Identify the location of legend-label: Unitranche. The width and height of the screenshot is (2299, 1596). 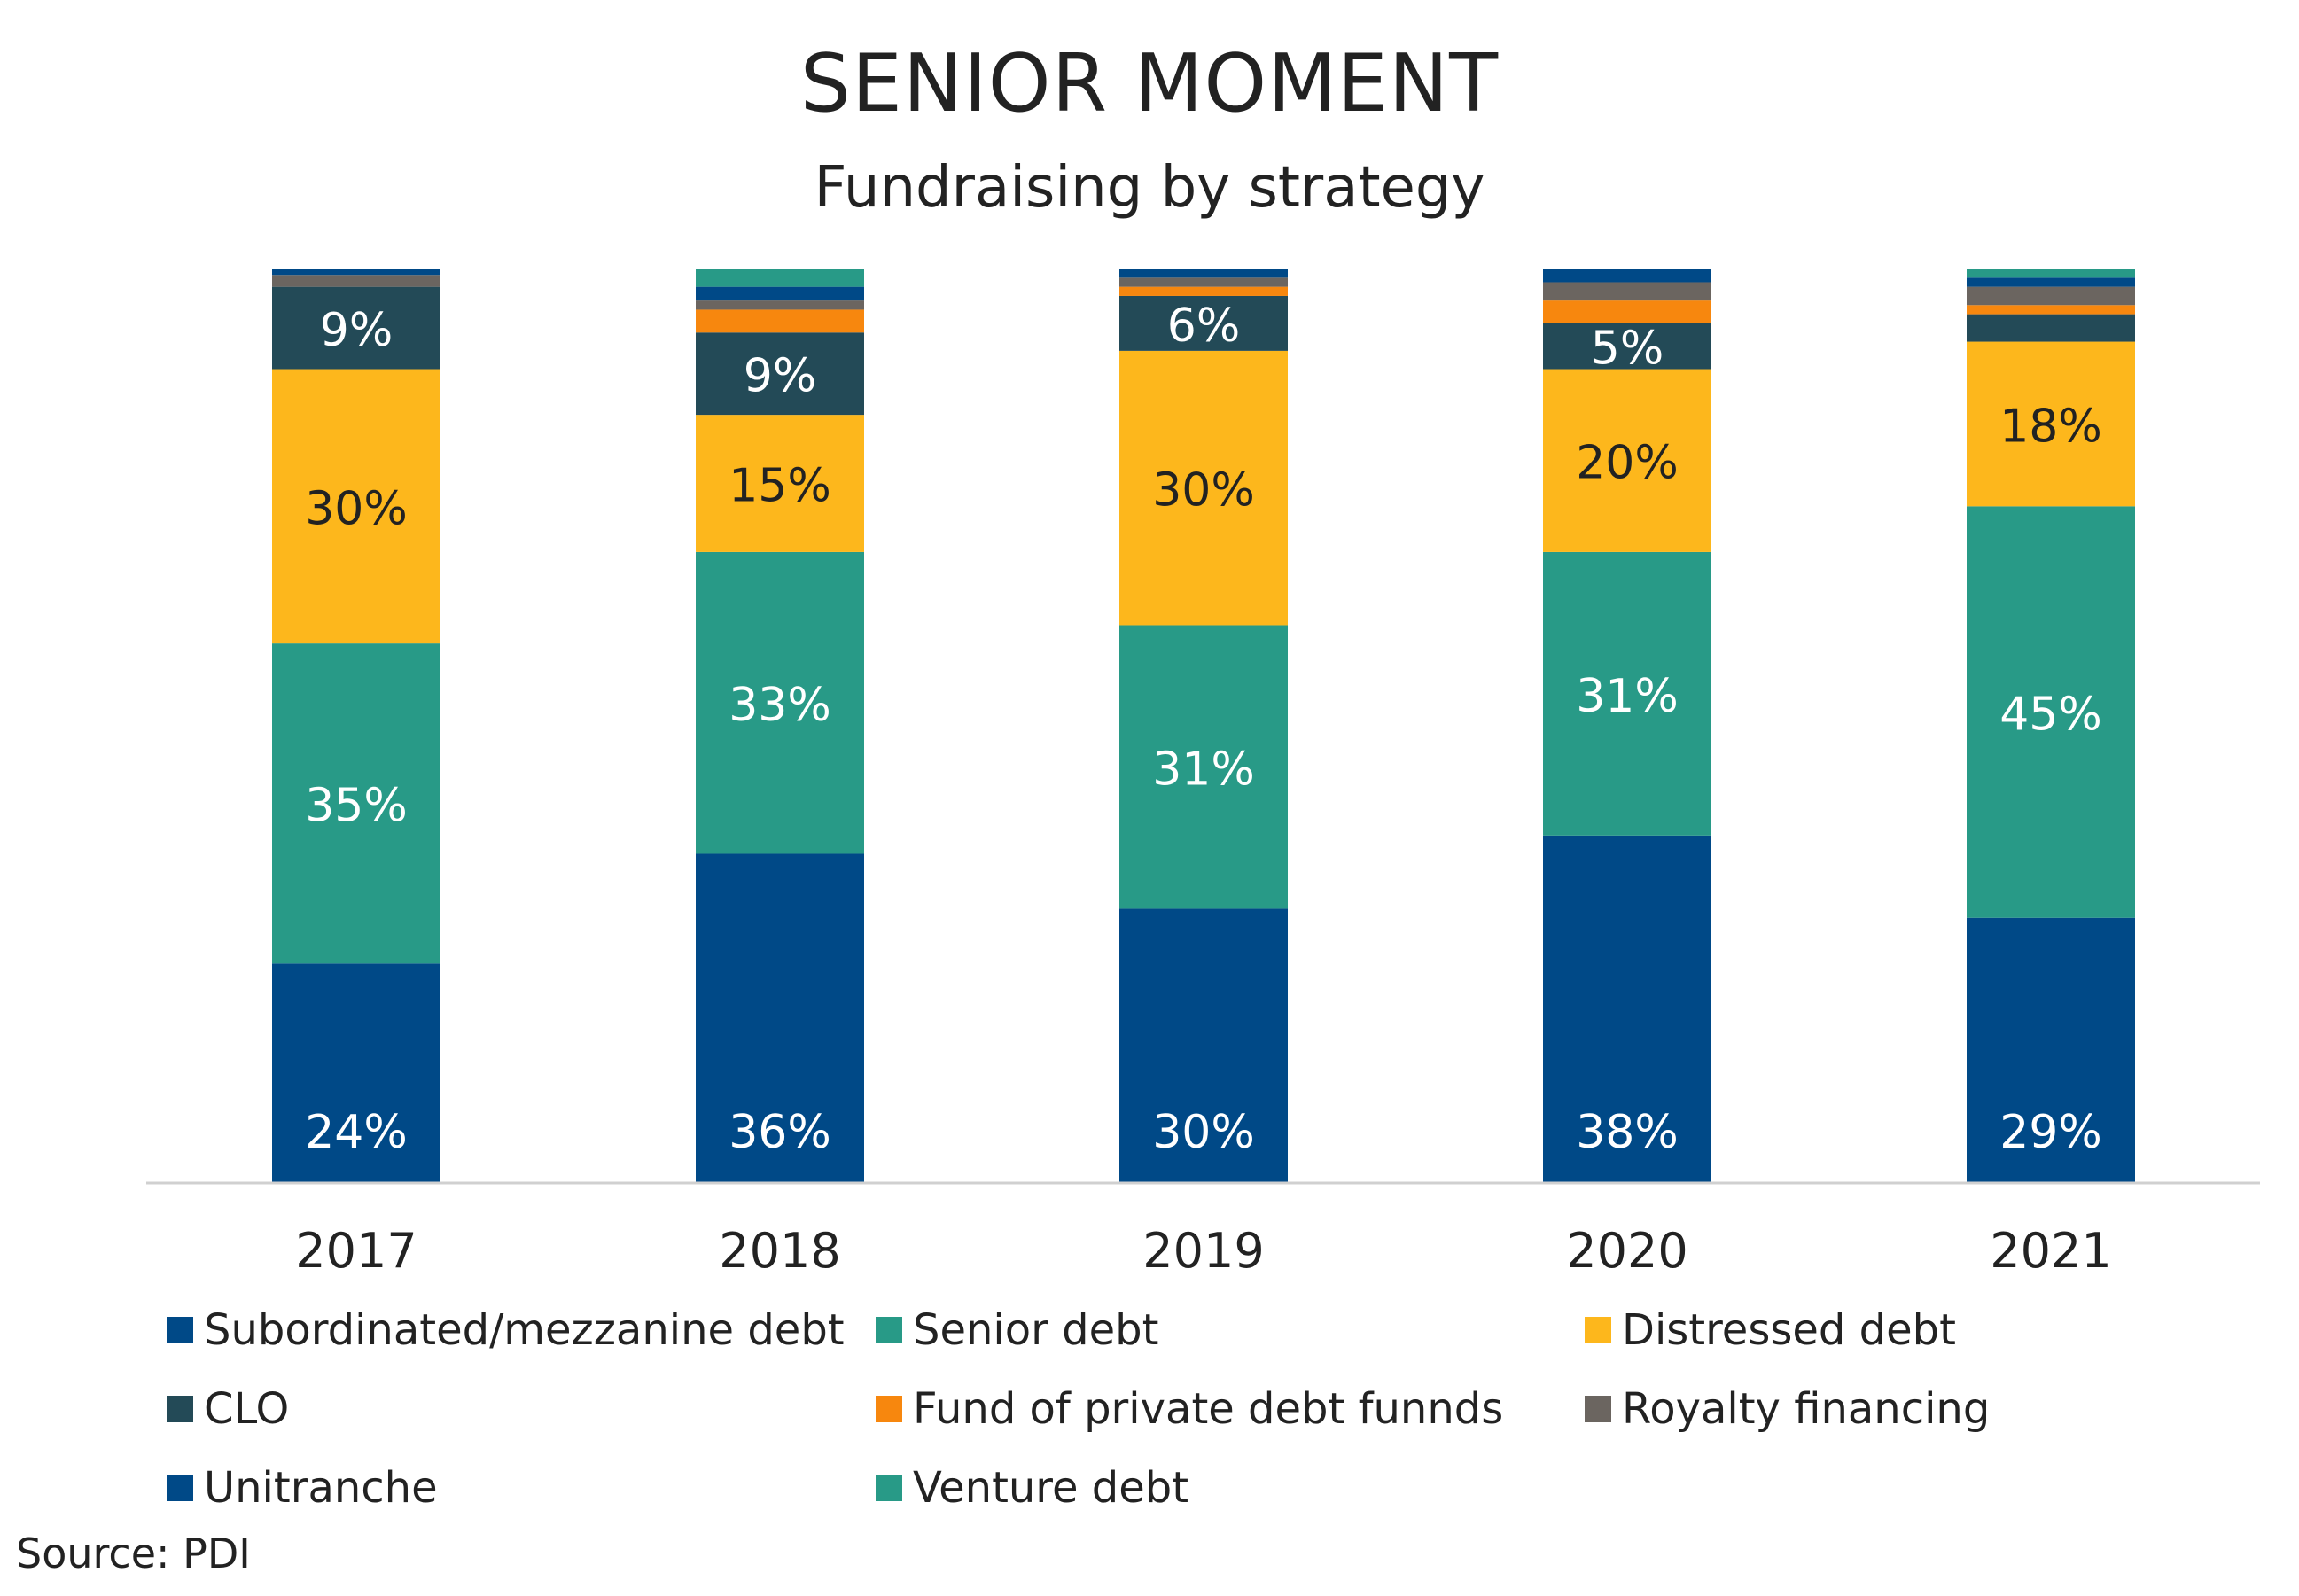
(321, 1488).